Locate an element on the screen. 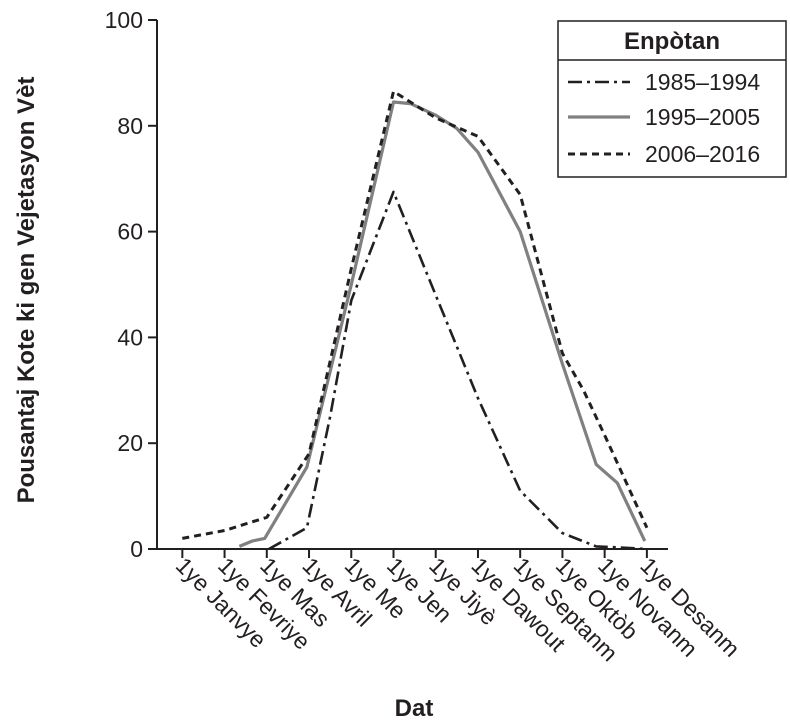  y-tick-label: 40 is located at coordinates (130, 337).